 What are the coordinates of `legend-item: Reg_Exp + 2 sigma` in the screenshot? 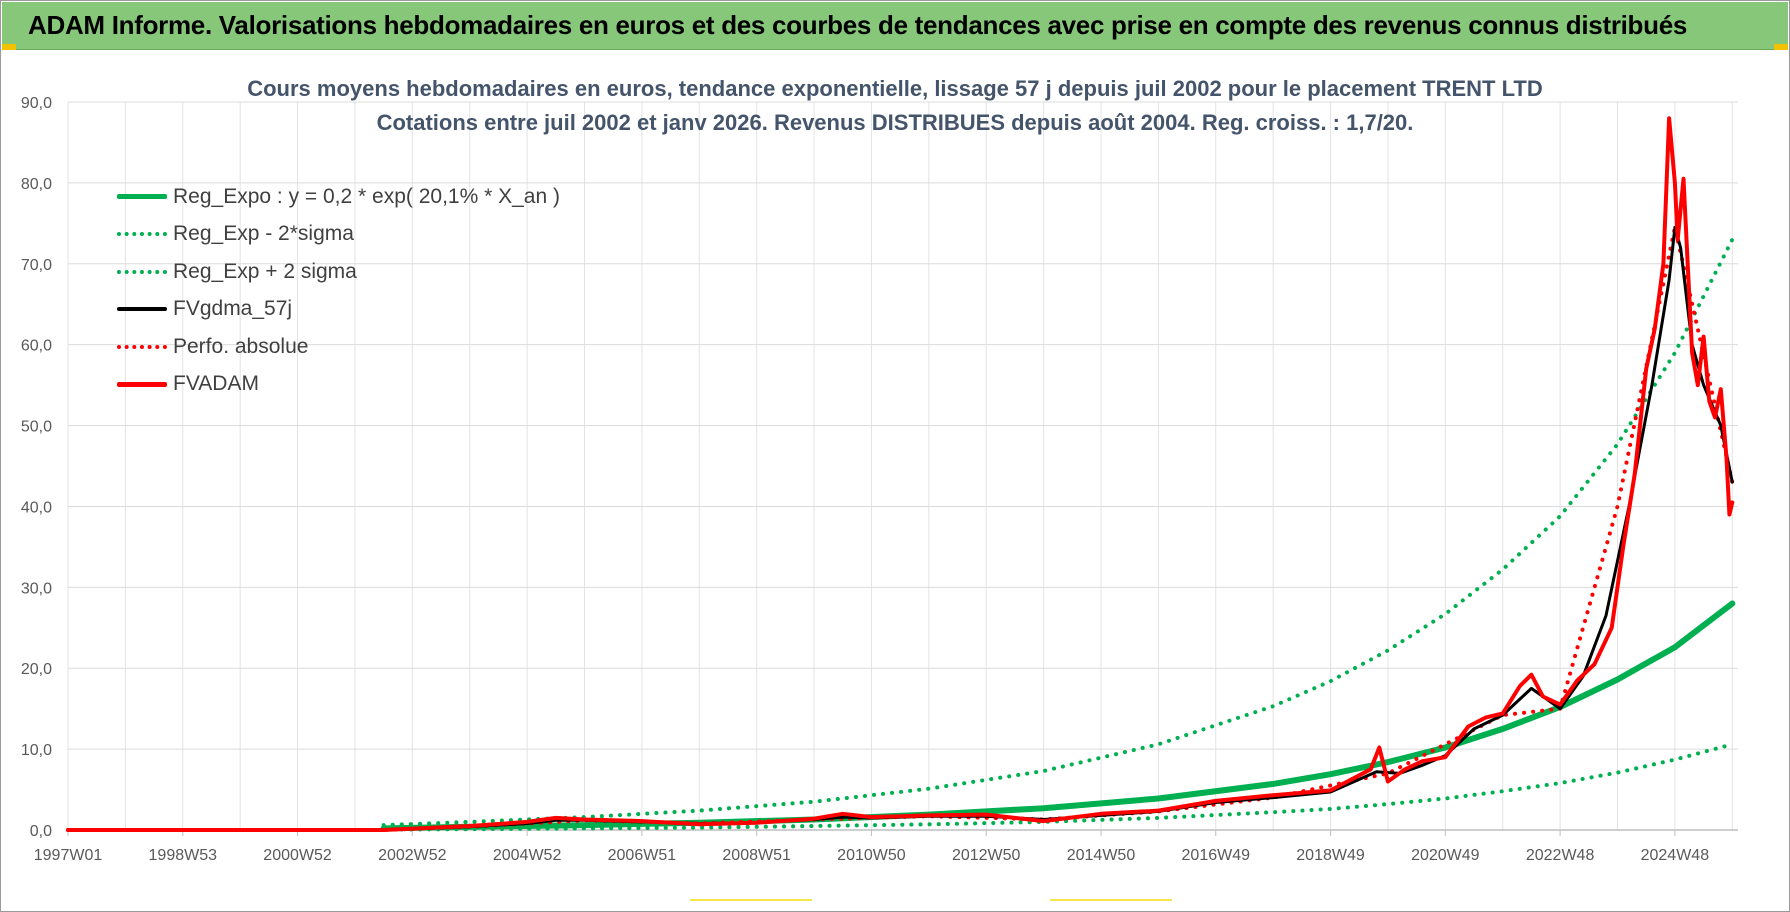 It's located at (338, 272).